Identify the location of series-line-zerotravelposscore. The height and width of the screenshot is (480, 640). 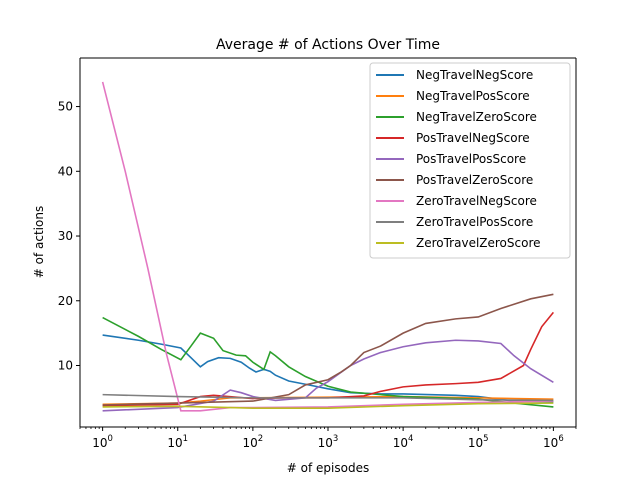
(328, 397).